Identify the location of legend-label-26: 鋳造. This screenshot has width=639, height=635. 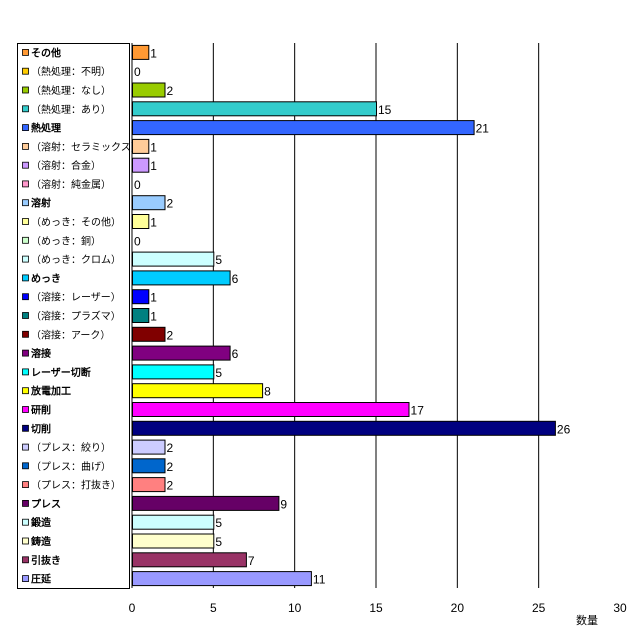
(41, 541).